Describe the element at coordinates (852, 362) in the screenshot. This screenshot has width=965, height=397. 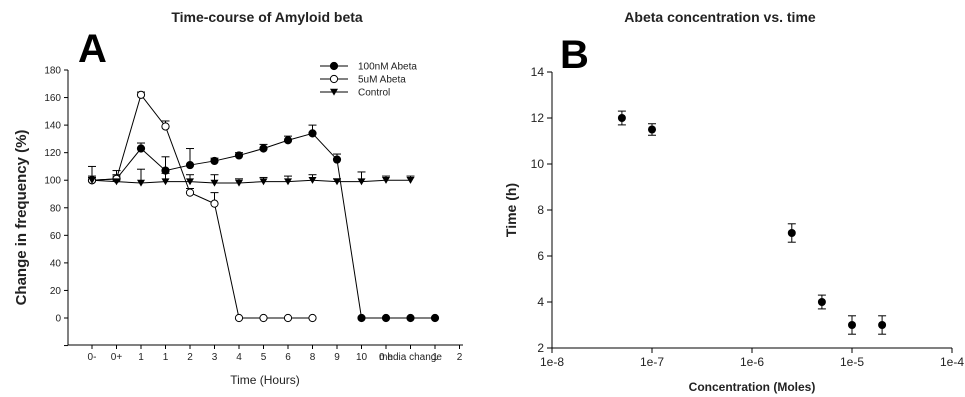
I see `x-tick-label-b: 1e-5` at that location.